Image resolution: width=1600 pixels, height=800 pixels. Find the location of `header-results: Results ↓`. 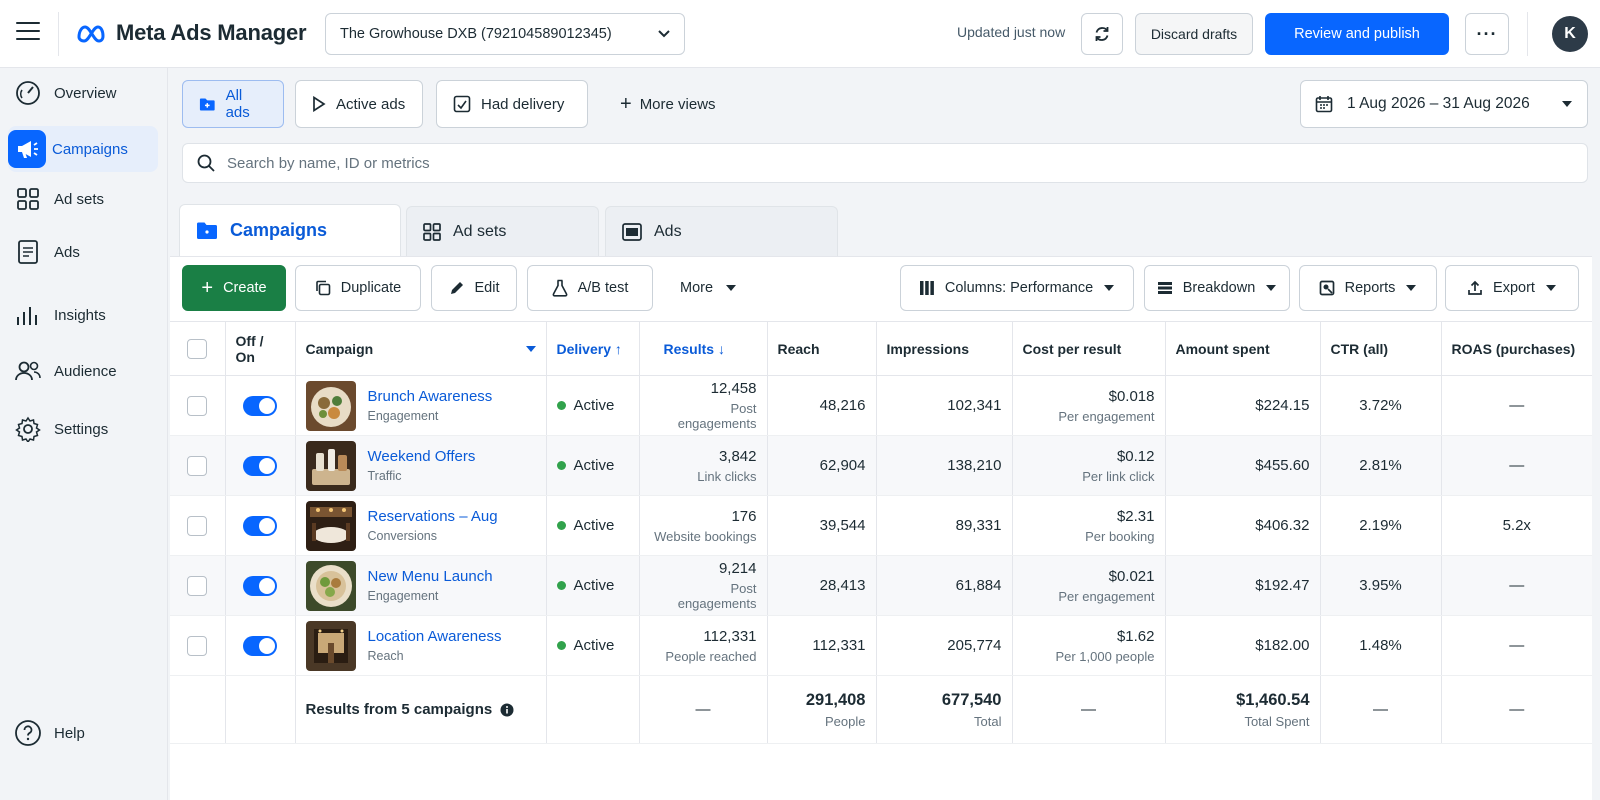

header-results: Results ↓ is located at coordinates (703, 348).